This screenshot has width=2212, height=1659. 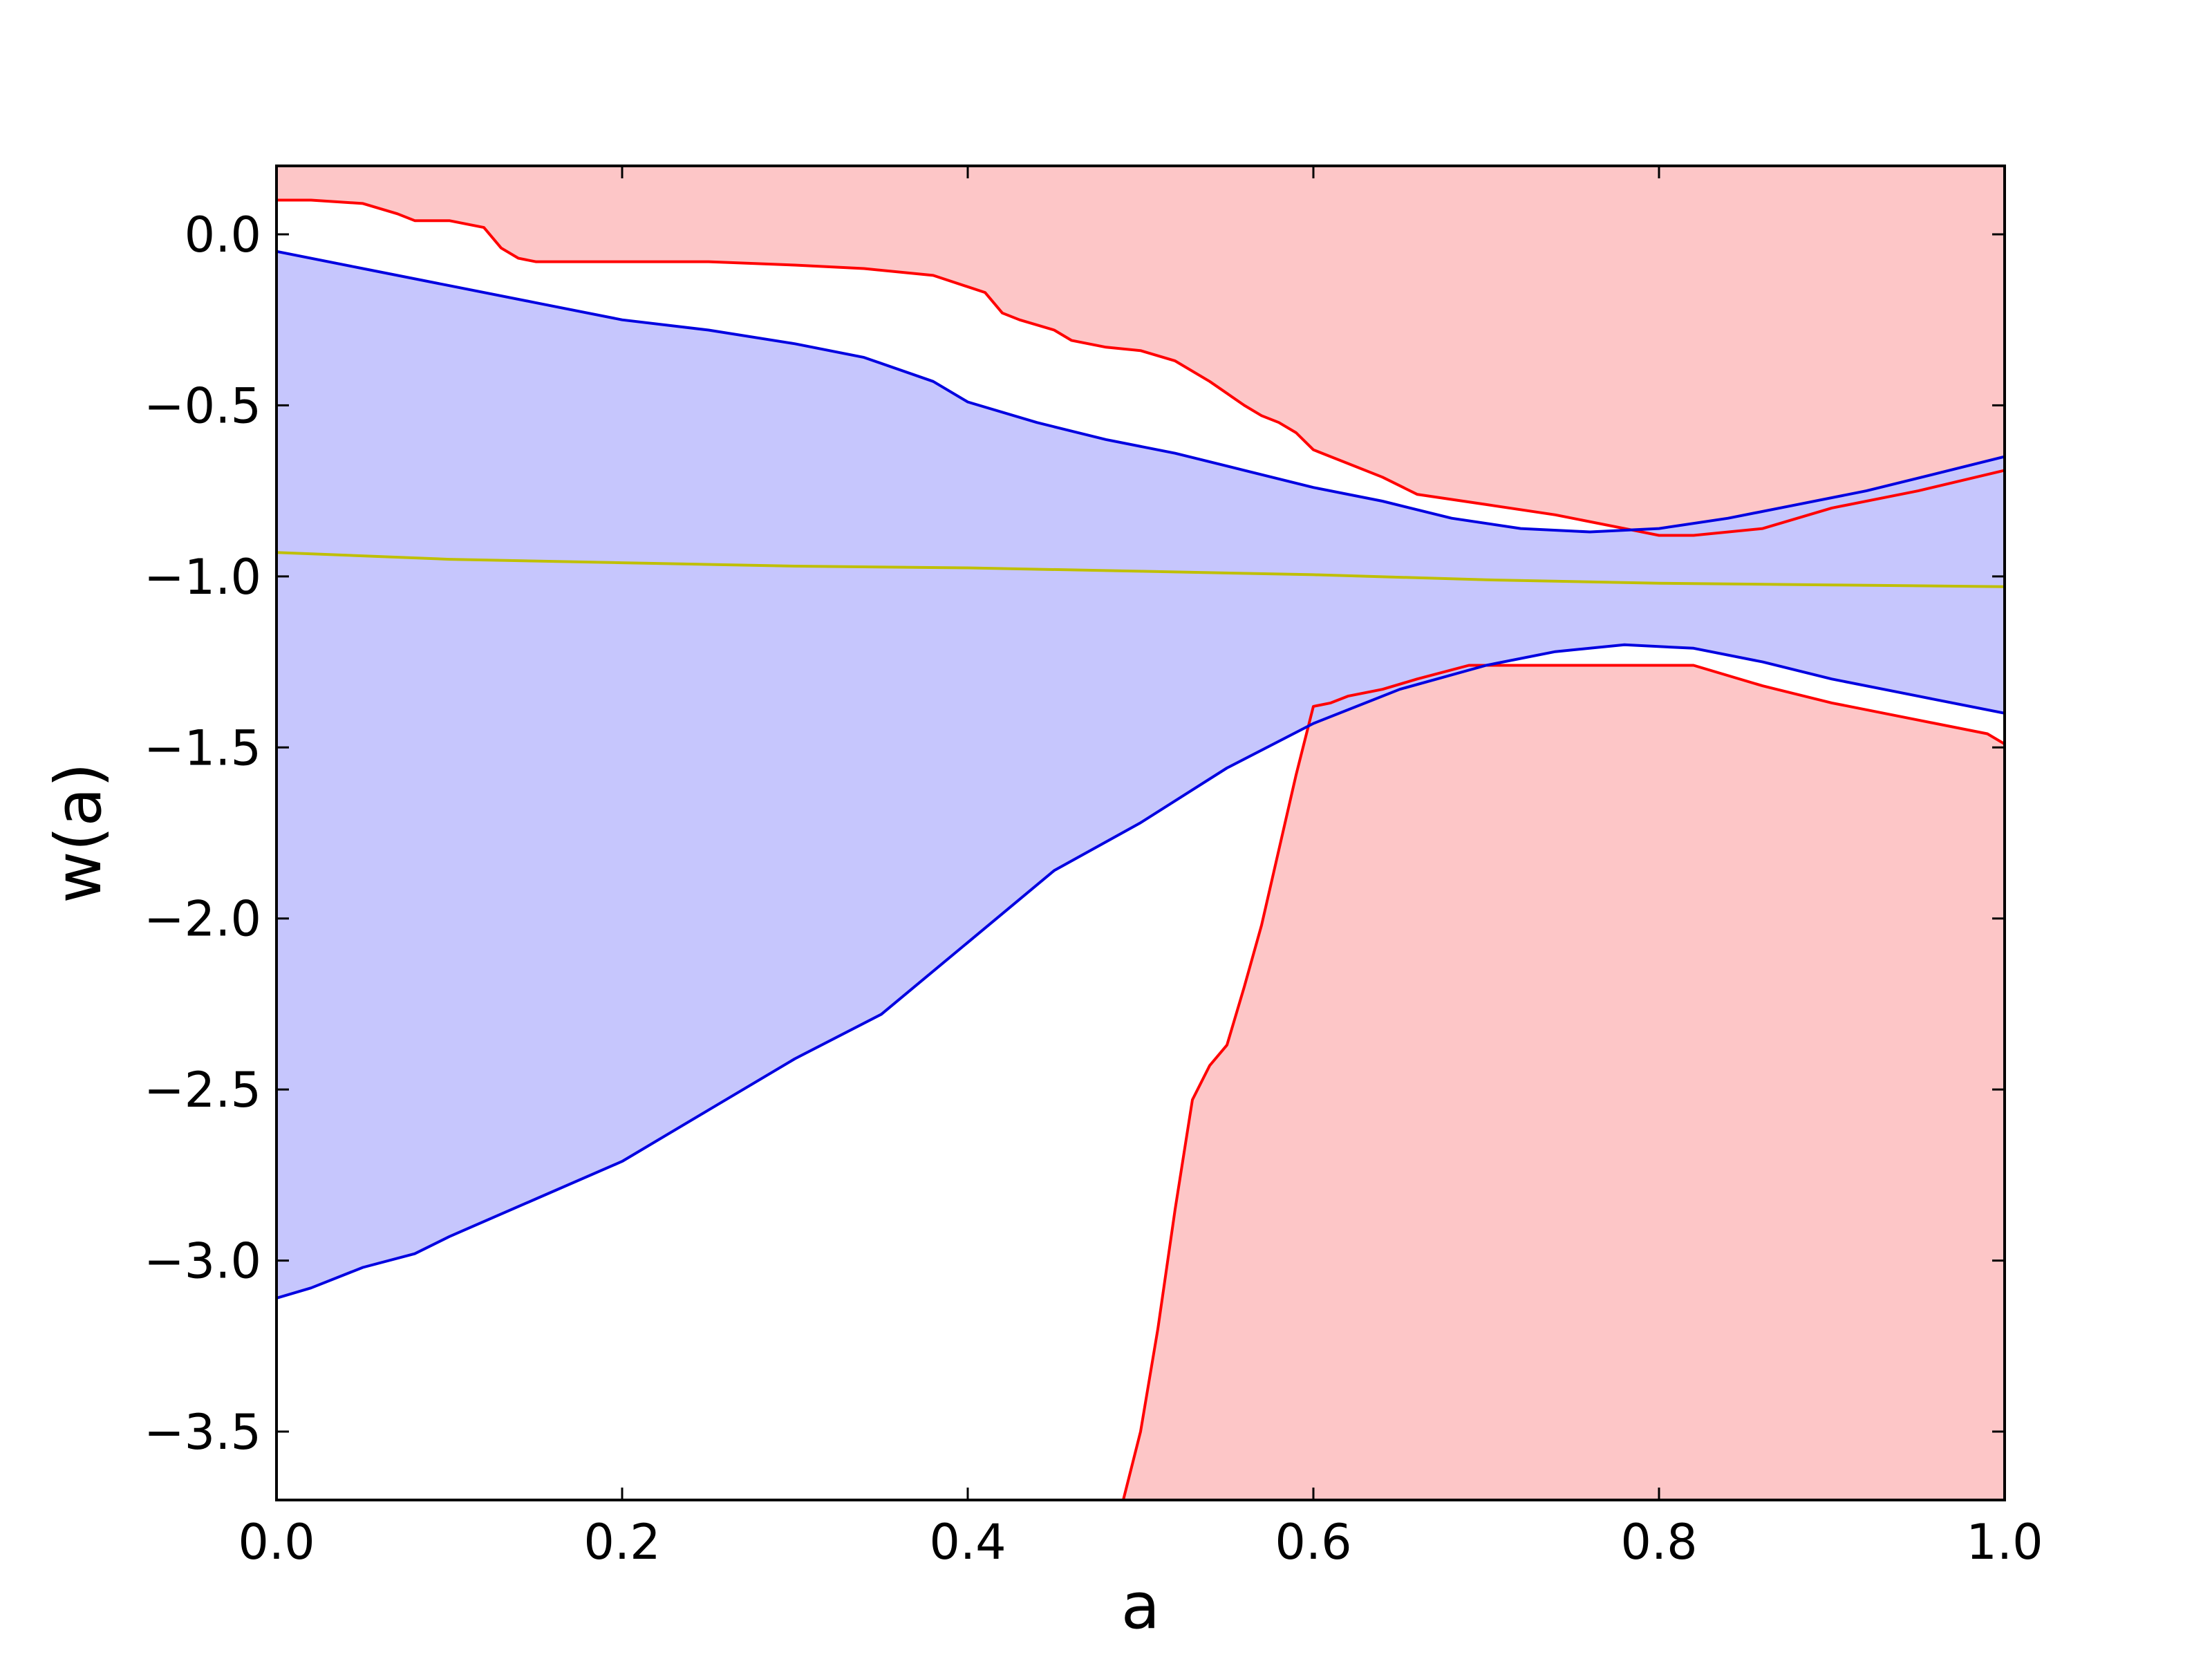 What do you see at coordinates (202, 748) in the screenshot?
I see `y-tick-label: −1.5` at bounding box center [202, 748].